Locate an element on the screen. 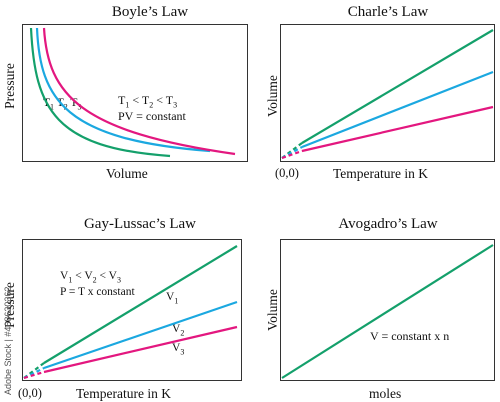 The image size is (500, 402). charles-x-axis-label: Temperature in K is located at coordinates (381, 173).